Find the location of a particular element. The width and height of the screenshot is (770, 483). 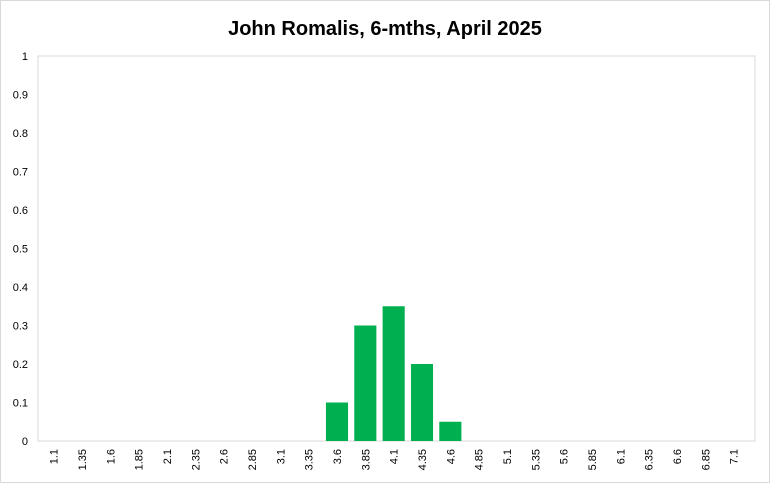

bars is located at coordinates (393, 373).